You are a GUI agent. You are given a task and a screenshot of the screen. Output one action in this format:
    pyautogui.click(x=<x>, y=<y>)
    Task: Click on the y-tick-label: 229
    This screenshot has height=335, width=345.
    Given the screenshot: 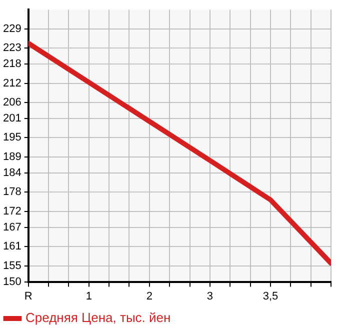 What is the action you would take?
    pyautogui.click(x=12, y=28)
    